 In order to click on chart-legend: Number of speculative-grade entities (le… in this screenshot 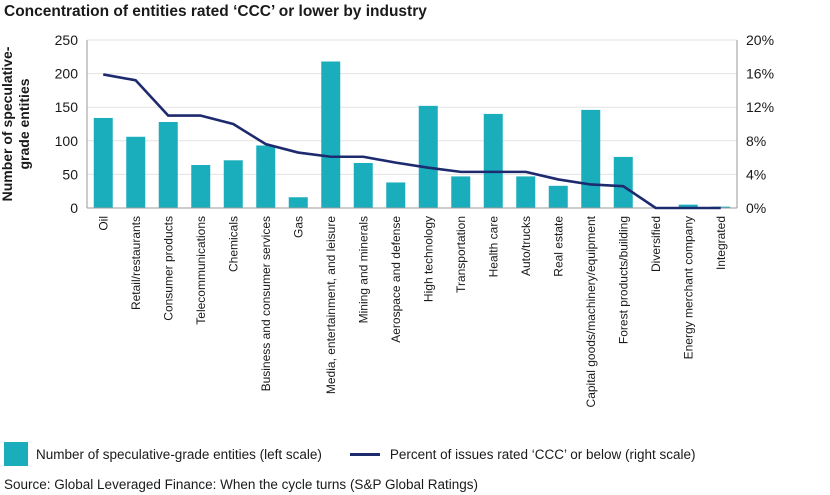, I will do `click(350, 454)`.